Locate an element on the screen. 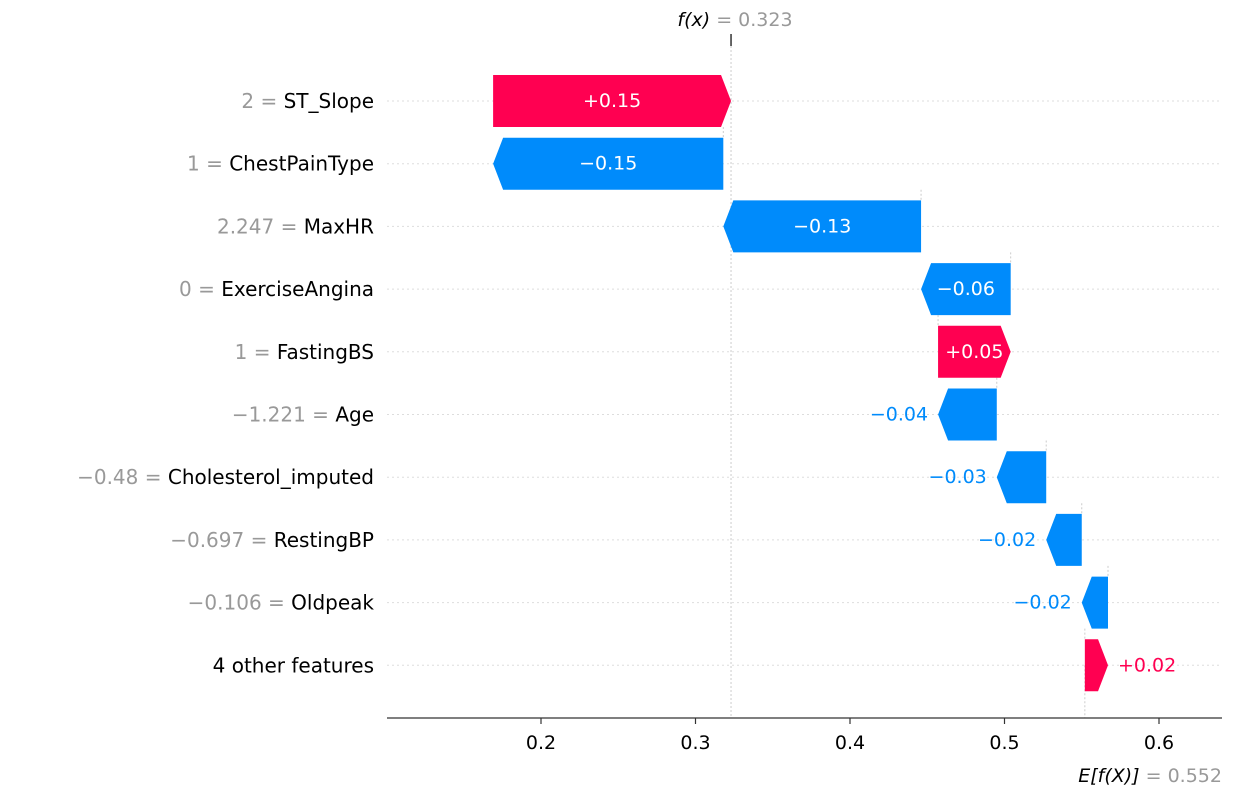  feature-name: ExerciseAngina is located at coordinates (297, 289).